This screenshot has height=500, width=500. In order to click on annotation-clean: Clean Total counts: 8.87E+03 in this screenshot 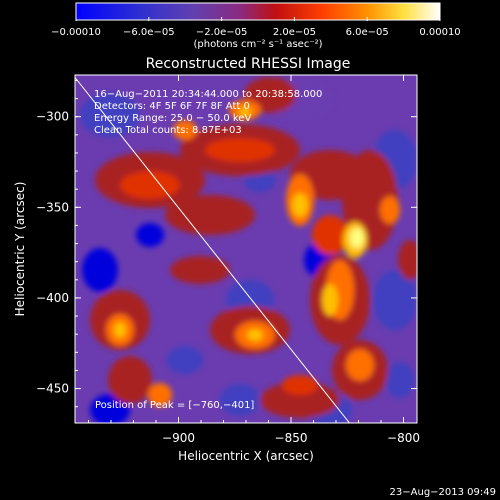, I will do `click(168, 130)`.